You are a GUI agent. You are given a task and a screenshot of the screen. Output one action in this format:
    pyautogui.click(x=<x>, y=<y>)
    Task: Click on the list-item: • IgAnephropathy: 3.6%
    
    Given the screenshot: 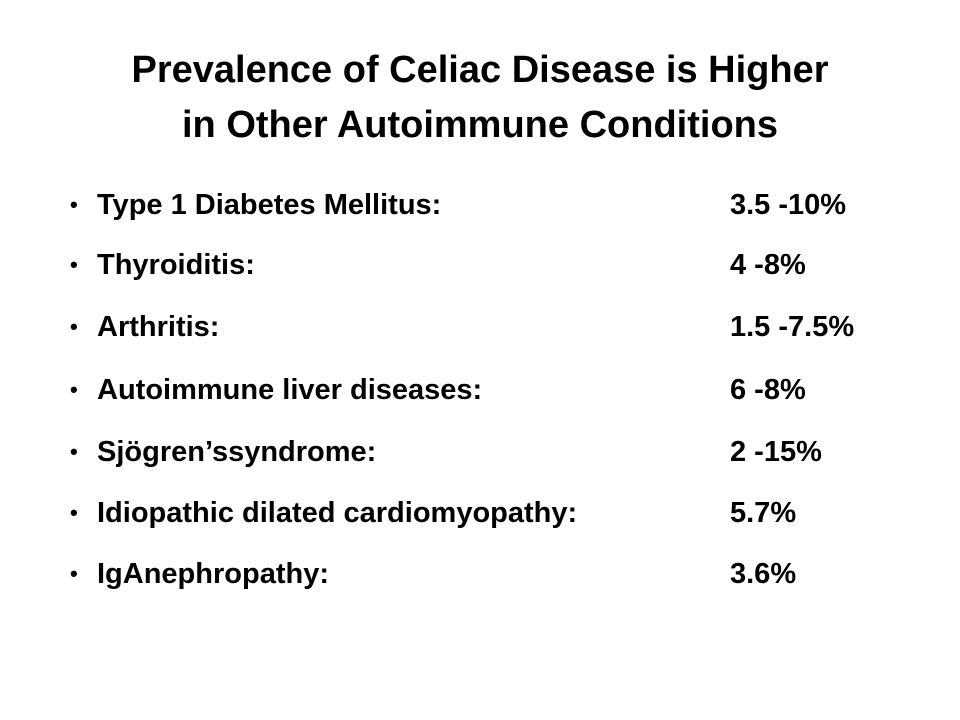 What is the action you would take?
    pyautogui.click(x=480, y=574)
    